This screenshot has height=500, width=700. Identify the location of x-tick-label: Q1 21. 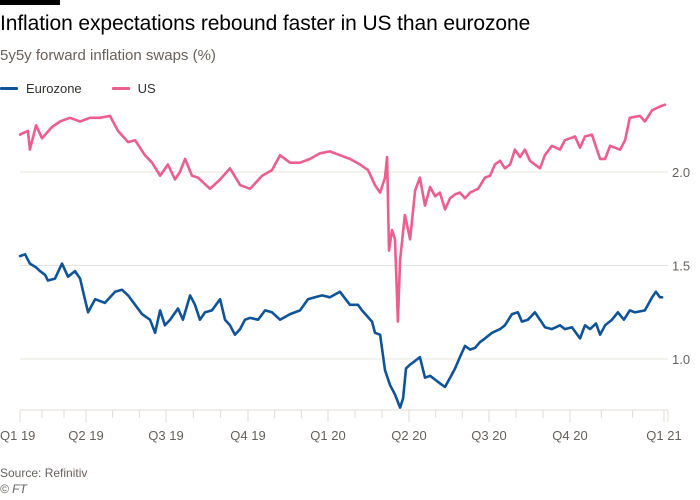
(663, 435).